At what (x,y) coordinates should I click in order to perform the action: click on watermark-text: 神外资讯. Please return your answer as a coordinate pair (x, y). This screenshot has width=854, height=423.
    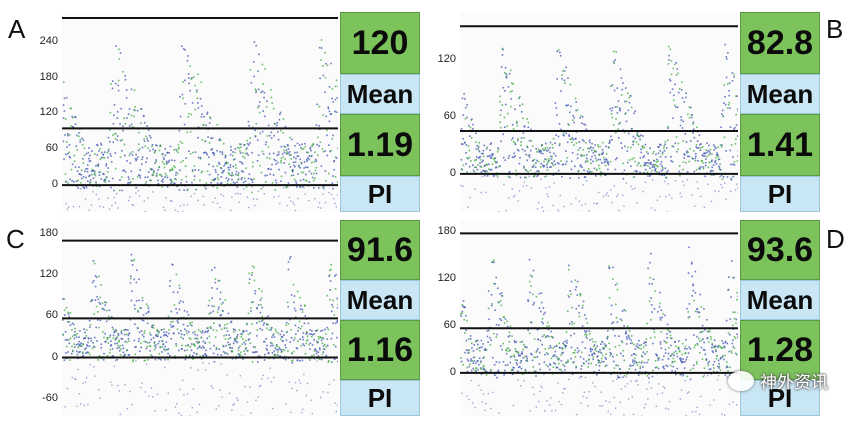
    Looking at the image, I should click on (794, 383).